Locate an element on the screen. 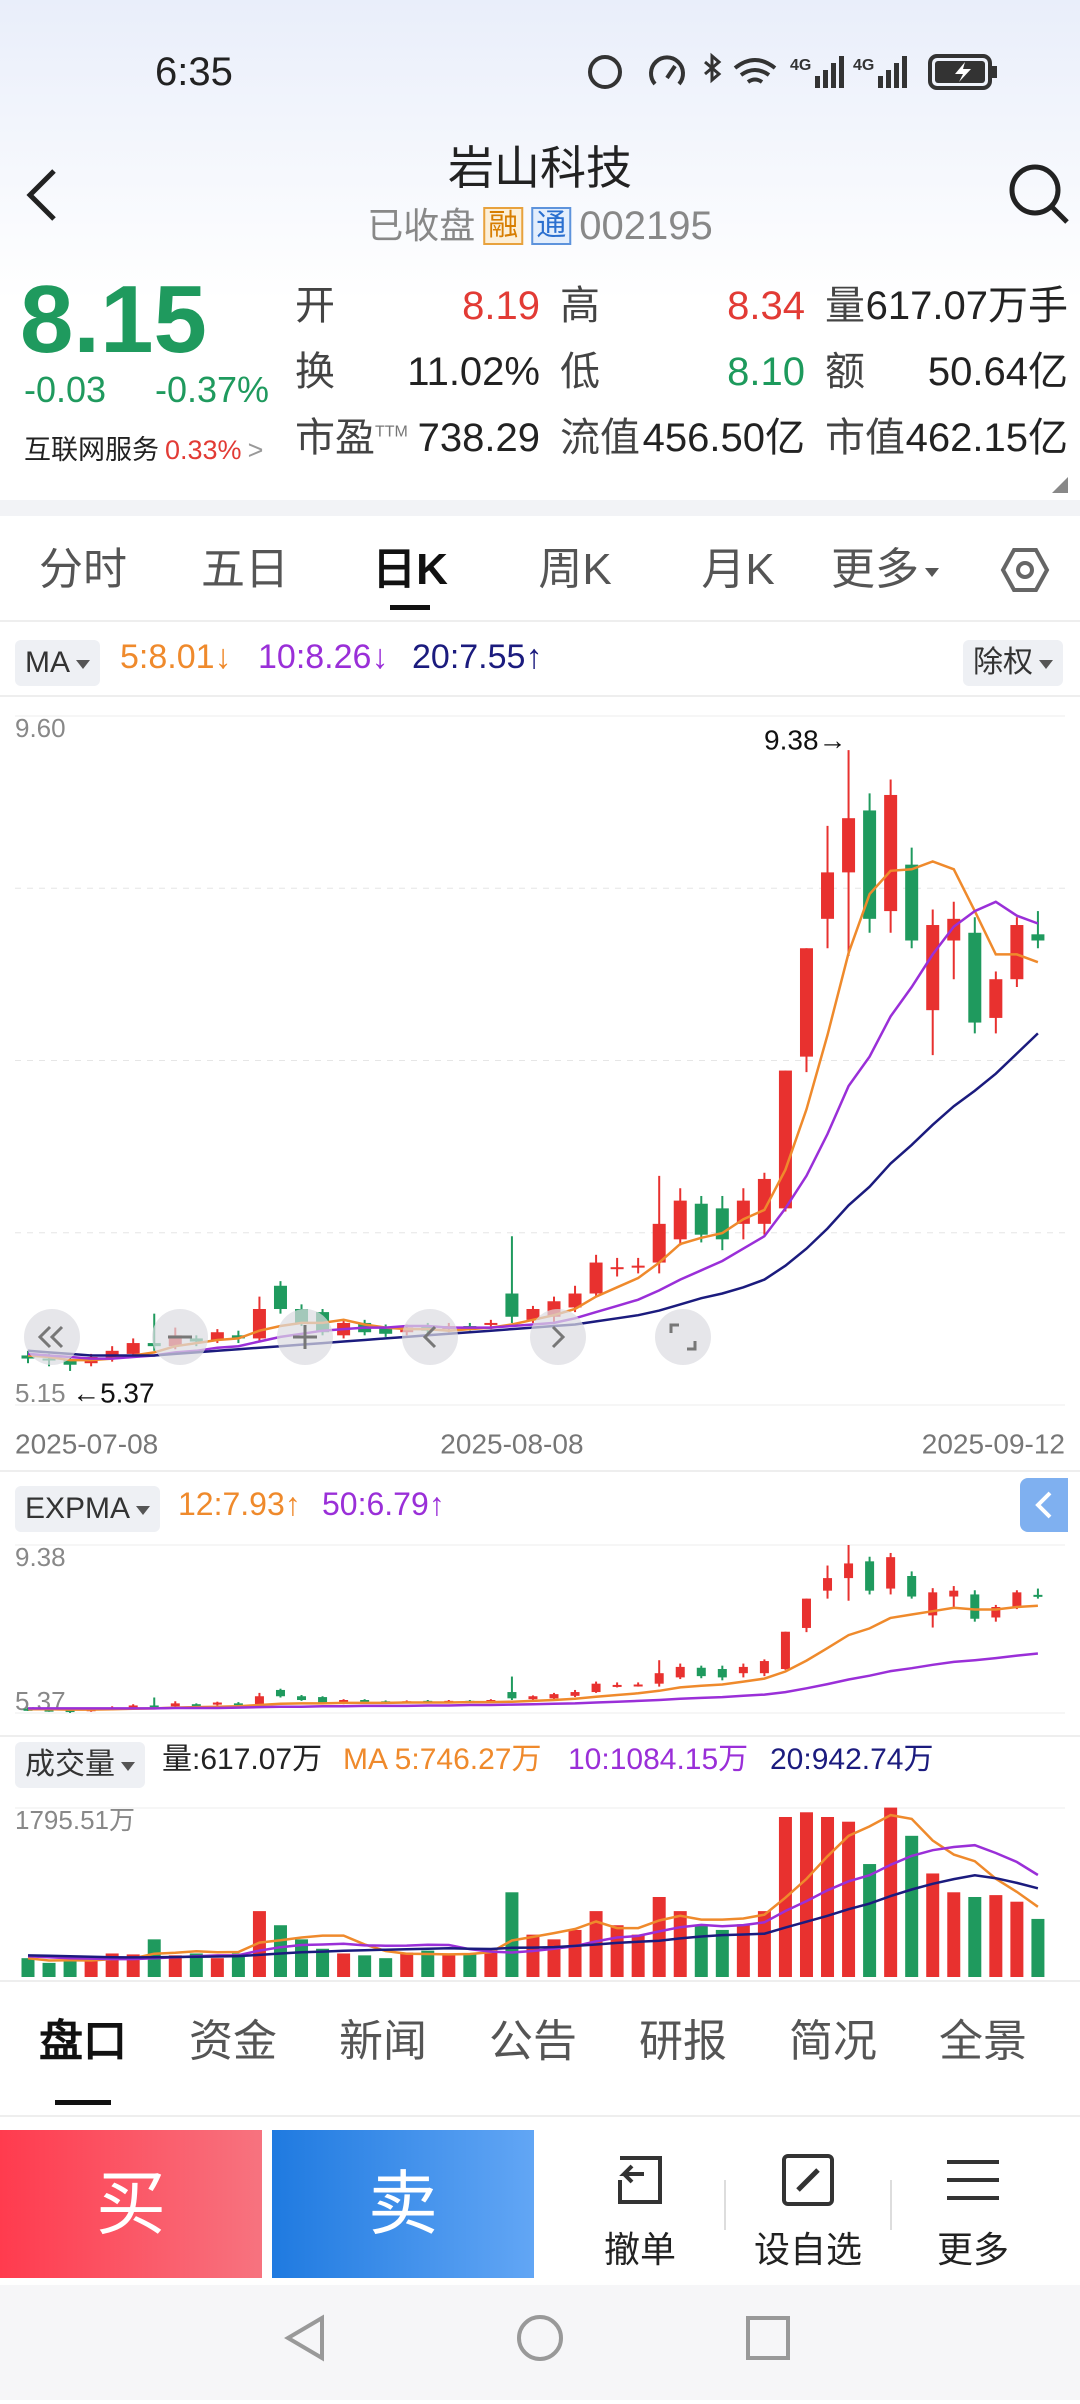 The image size is (1080, 2404). stat-label: 市值 is located at coordinates (865, 438).